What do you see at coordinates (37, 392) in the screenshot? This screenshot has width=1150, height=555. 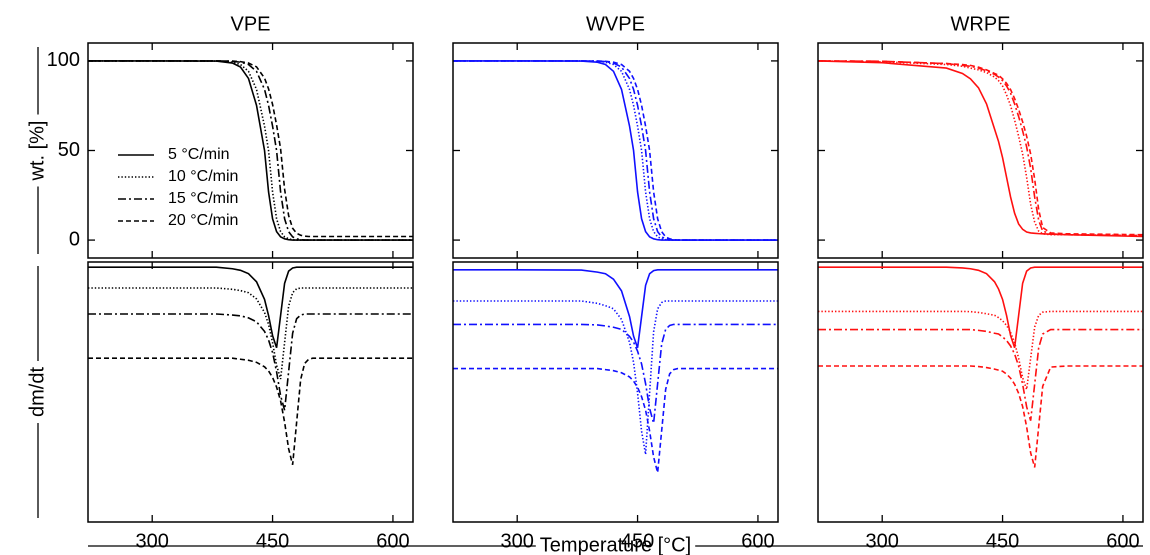 I see `y-axis-label: dm/dt` at bounding box center [37, 392].